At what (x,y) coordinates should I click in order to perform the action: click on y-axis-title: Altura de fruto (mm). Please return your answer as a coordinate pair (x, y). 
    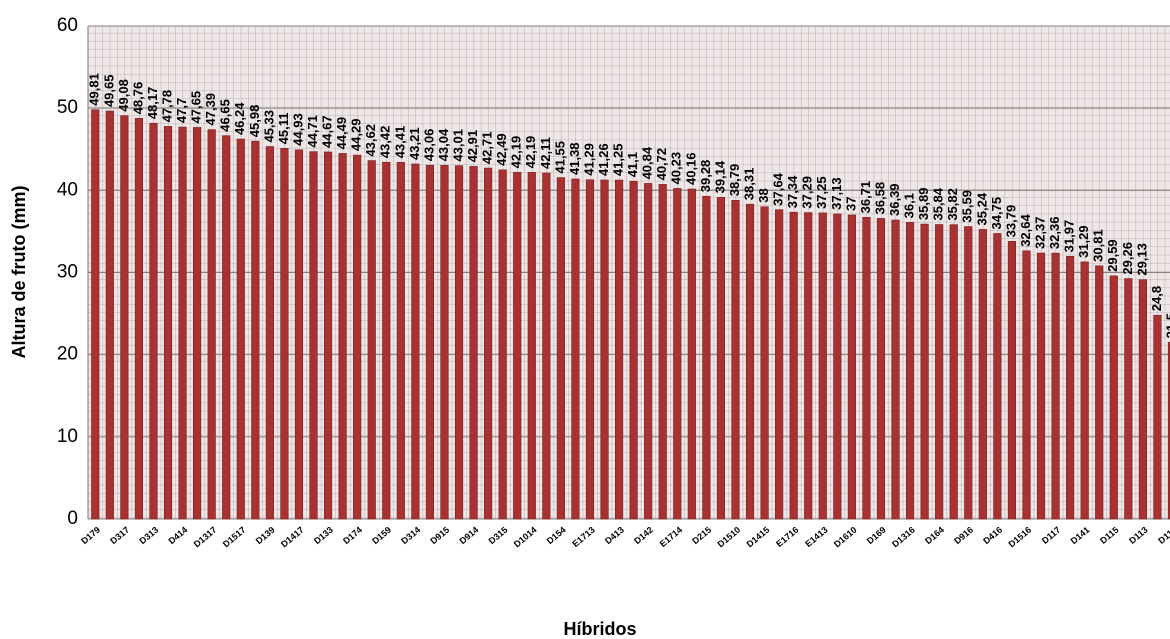
    Looking at the image, I should click on (19, 271).